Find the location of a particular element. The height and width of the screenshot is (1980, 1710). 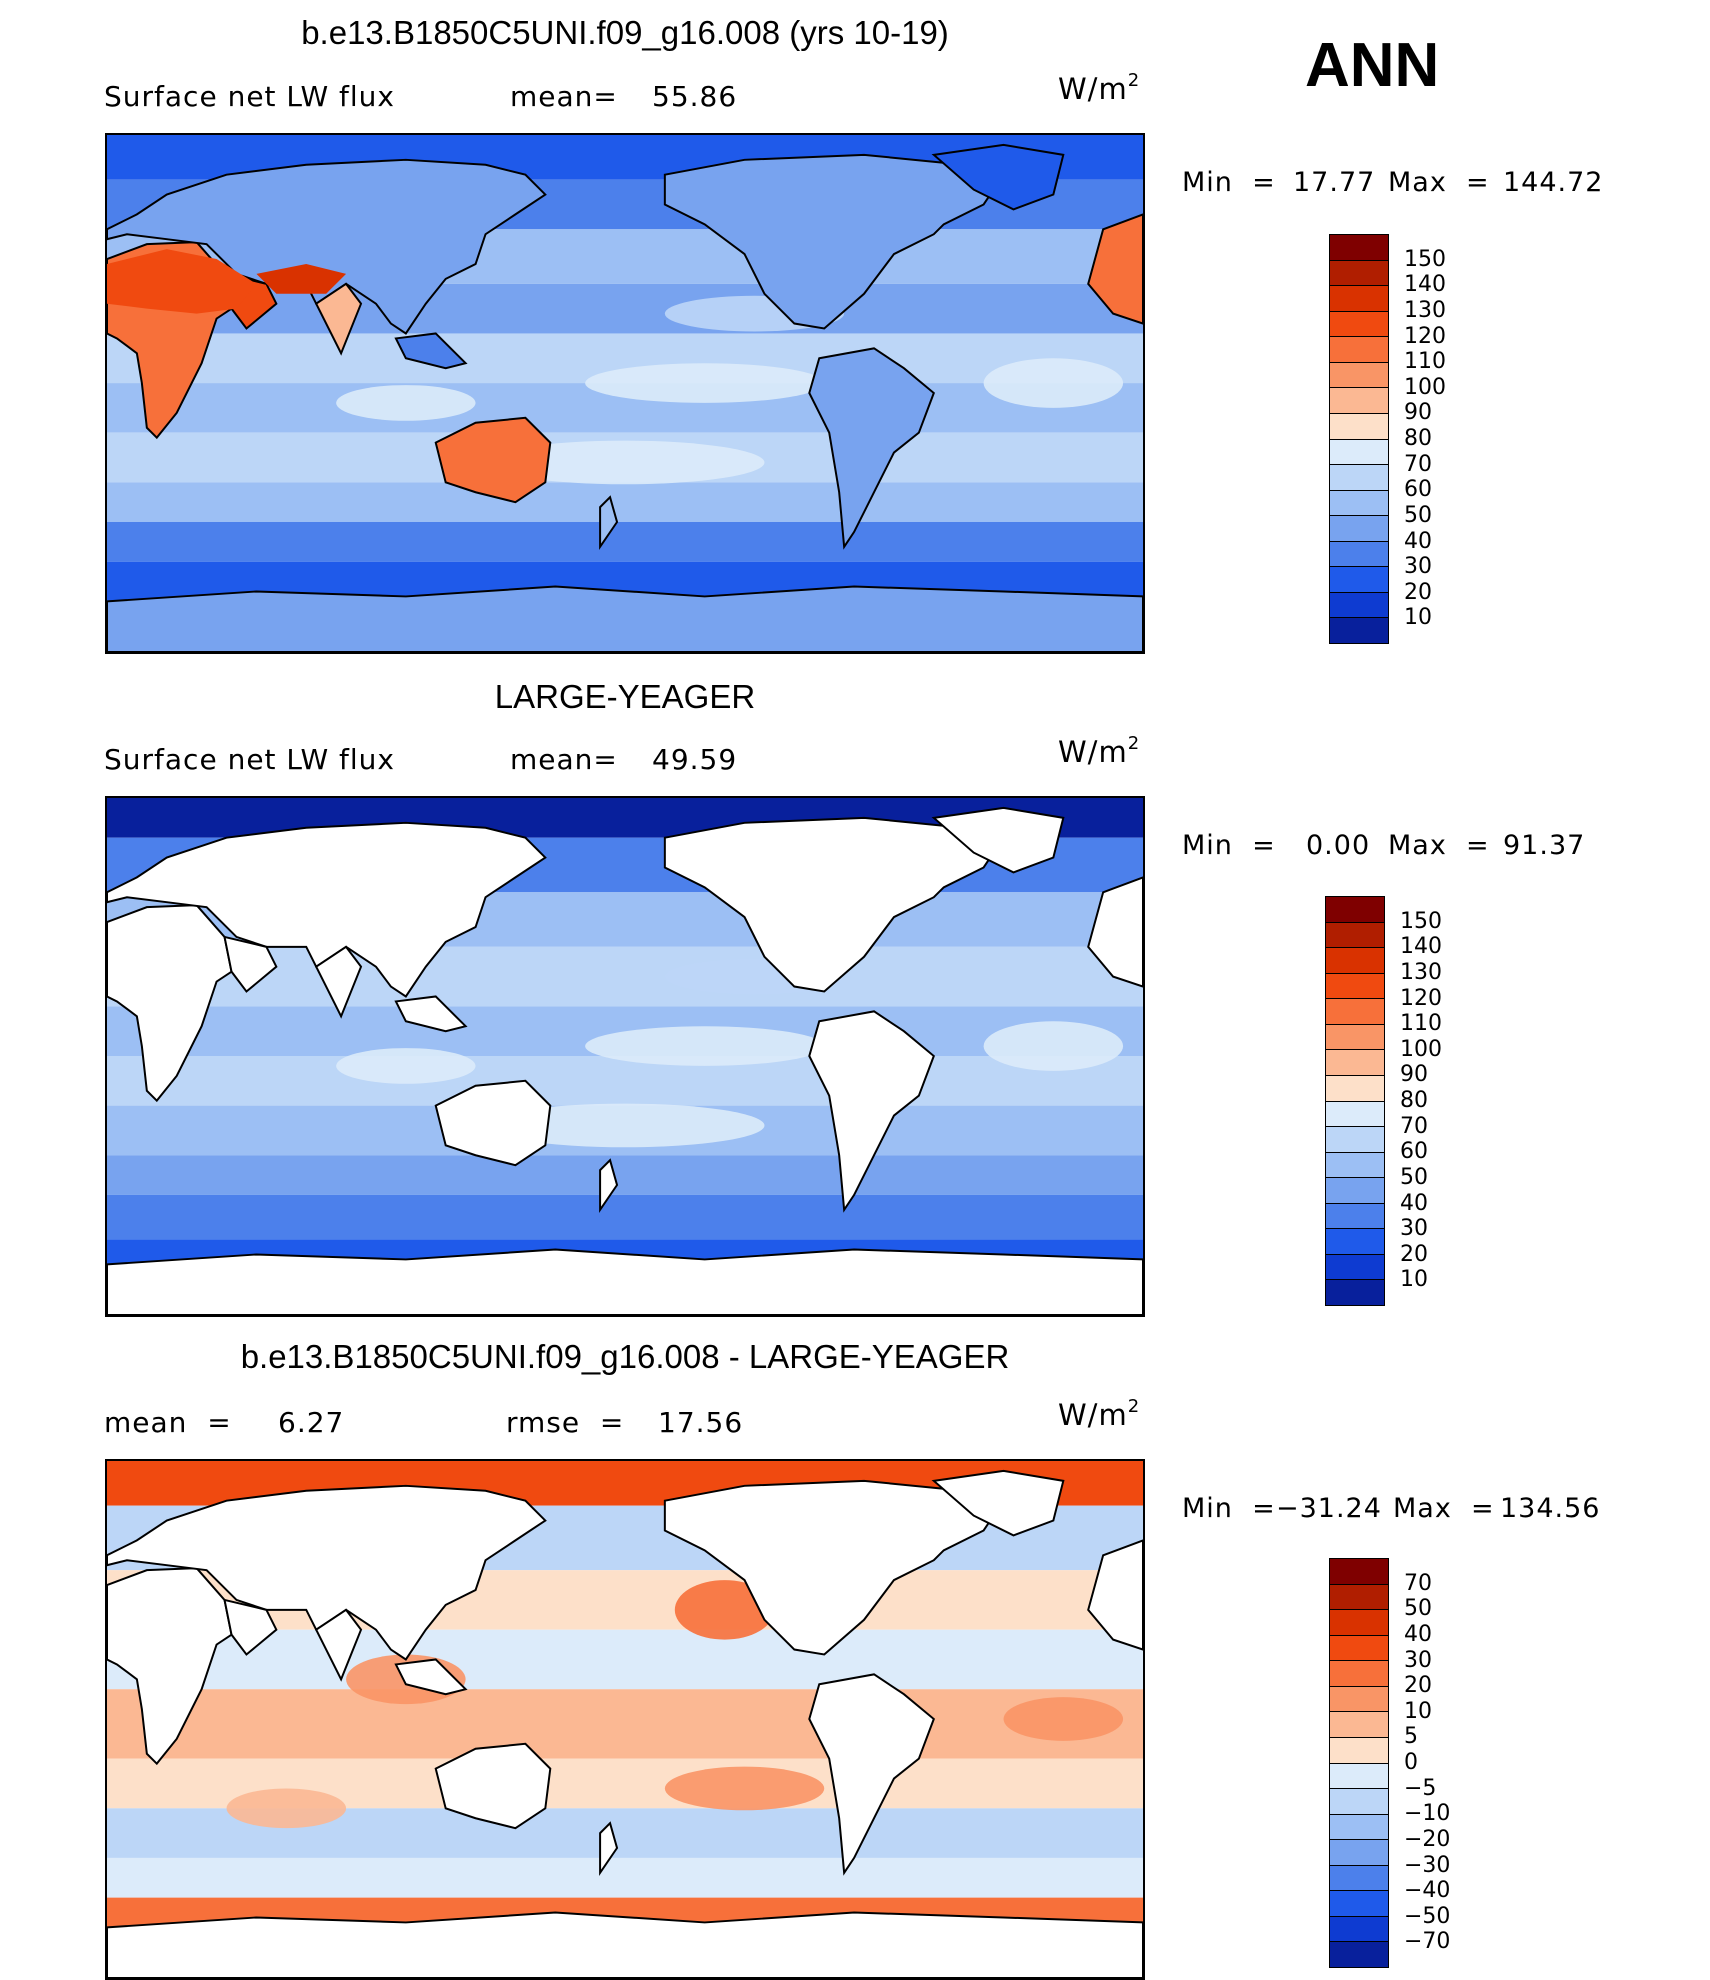

colorbar-tick-label: −5 is located at coordinates (1420, 1788).